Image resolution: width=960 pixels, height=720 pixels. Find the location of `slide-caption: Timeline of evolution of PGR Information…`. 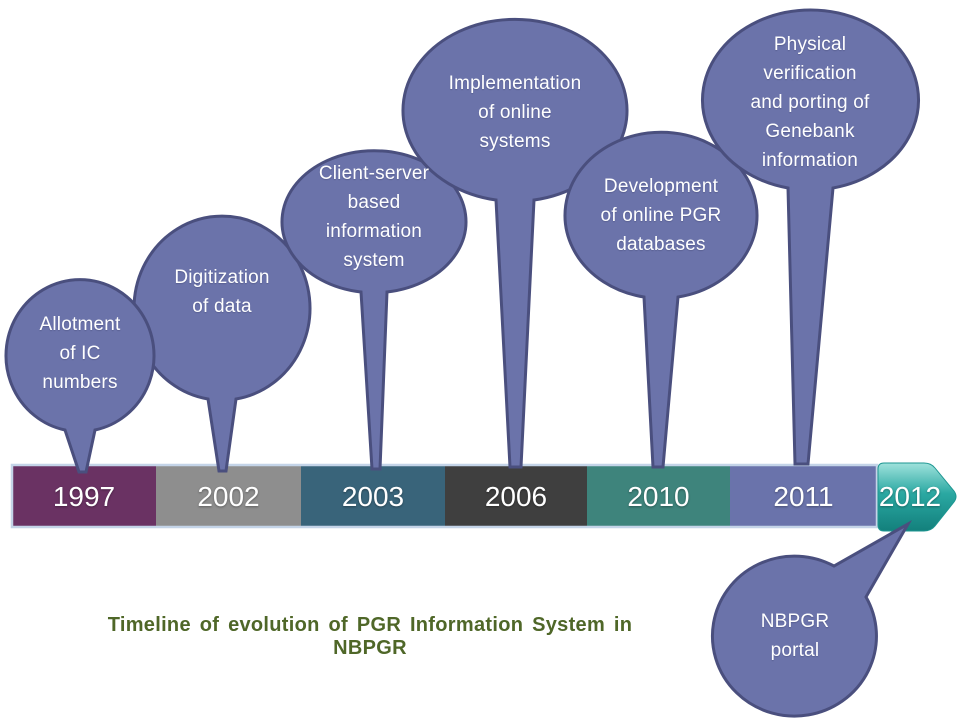

slide-caption: Timeline of evolution of PGR Information… is located at coordinates (370, 636).